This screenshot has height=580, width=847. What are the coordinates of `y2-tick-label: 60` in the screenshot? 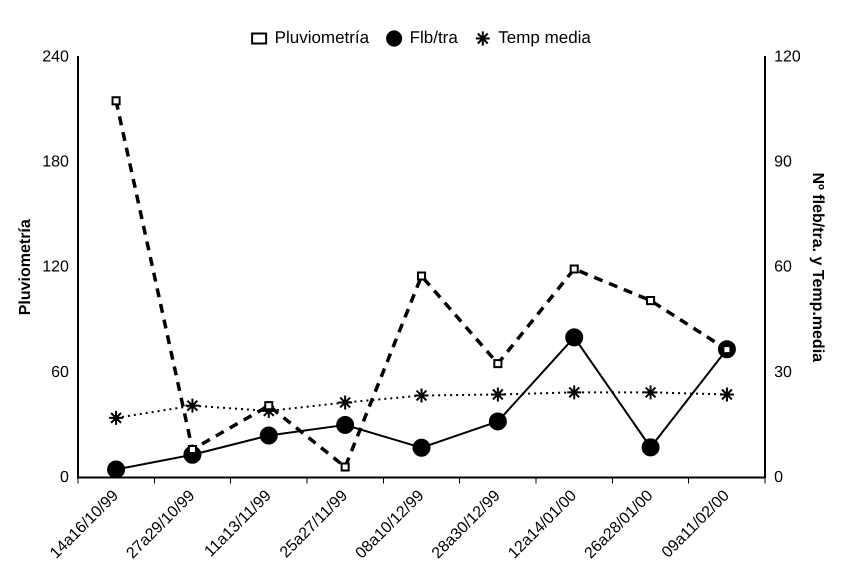 It's located at (783, 267).